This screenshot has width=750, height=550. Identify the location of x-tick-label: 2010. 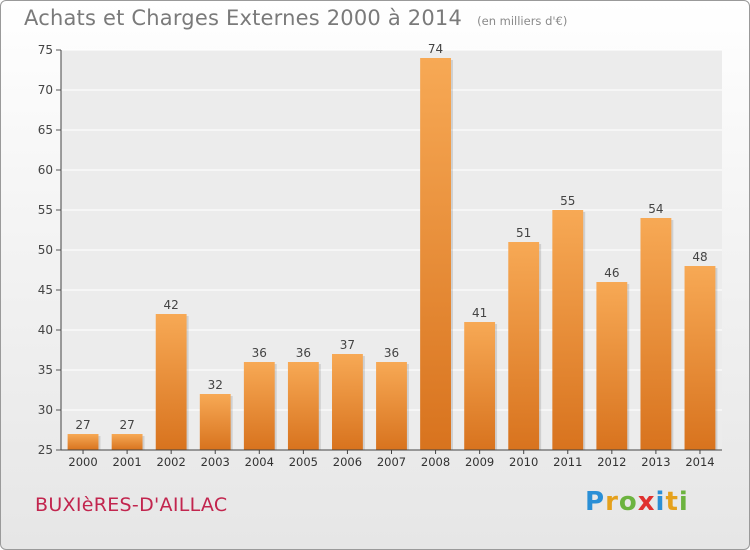
(523, 462).